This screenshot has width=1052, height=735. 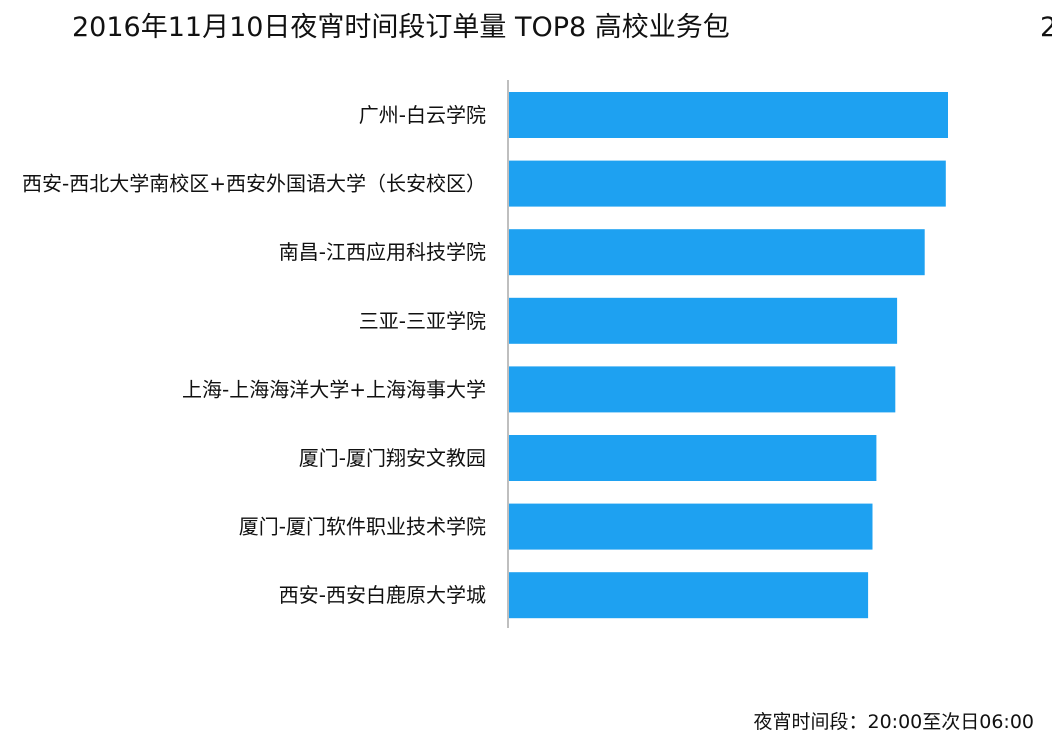 I want to click on category-label: 厦门-厦门软件职业技术学院, so click(x=362, y=527).